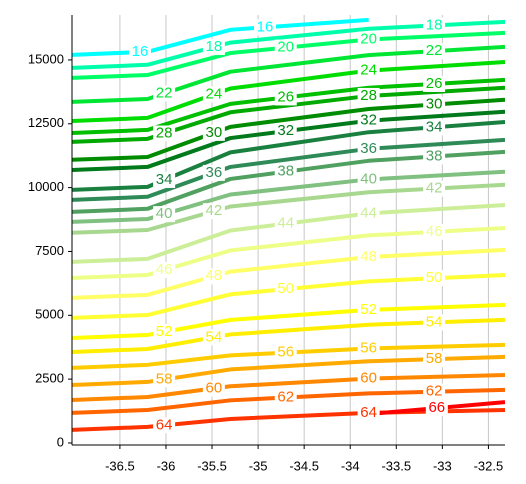 This screenshot has width=526, height=484. What do you see at coordinates (368, 120) in the screenshot?
I see `contour-label: 32` at bounding box center [368, 120].